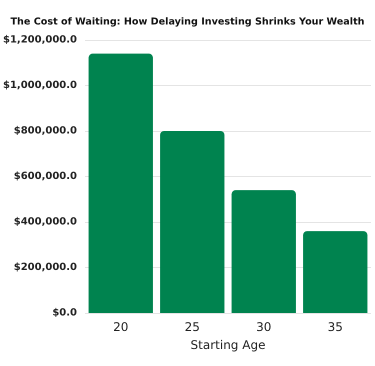 Image resolution: width=375 pixels, height=366 pixels. I want to click on x-axis-title: Starting Age, so click(228, 345).